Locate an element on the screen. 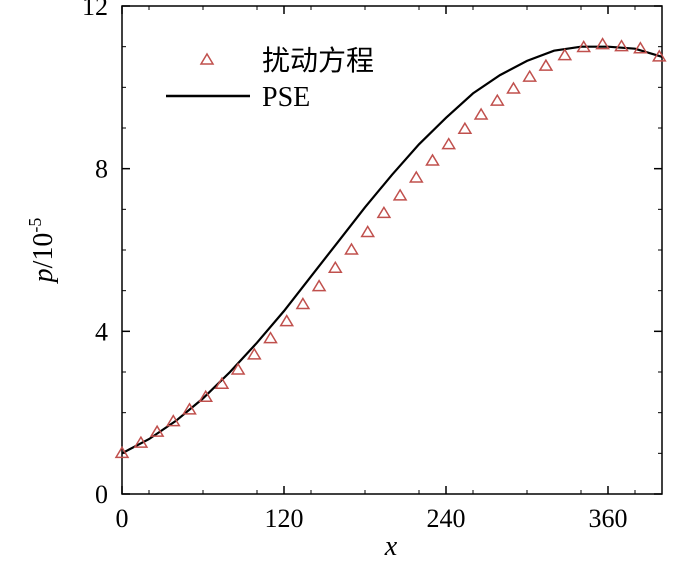 The image size is (700, 562). legend-label-perturbation: 扰动方程 is located at coordinates (318, 60).